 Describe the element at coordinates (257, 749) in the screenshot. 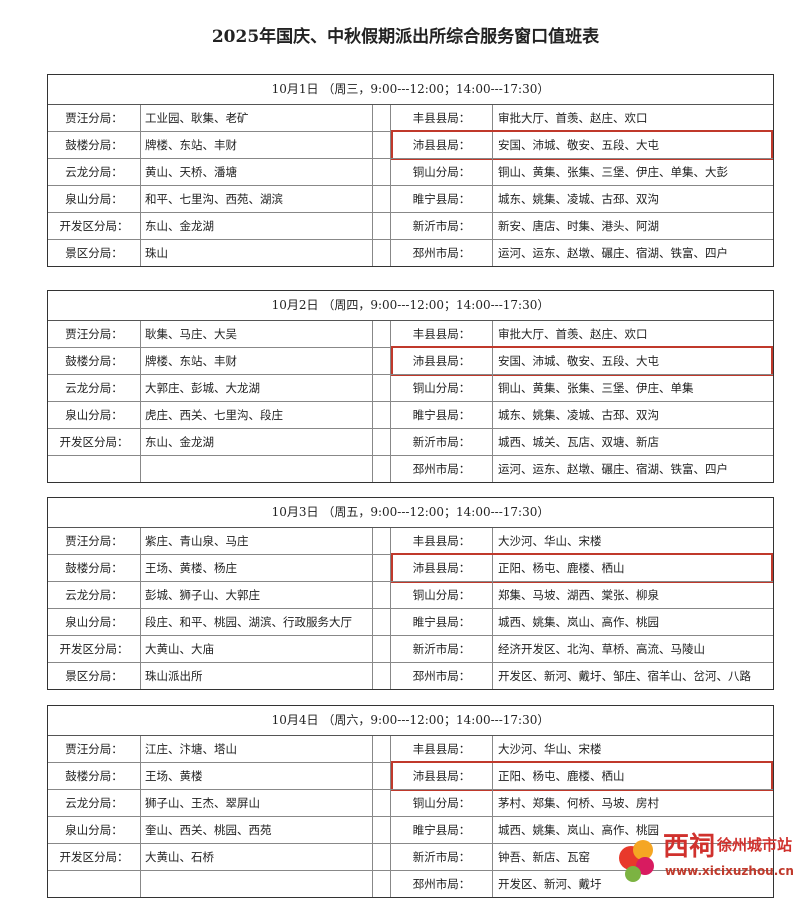

I see `left-stations: 江庄、汴塘、塔山` at that location.